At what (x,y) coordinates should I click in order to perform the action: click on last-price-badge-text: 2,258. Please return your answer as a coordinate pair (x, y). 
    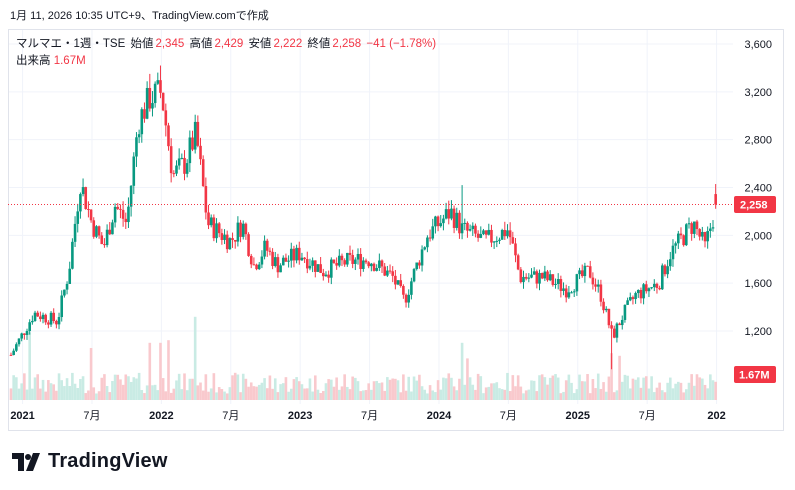
    Looking at the image, I should click on (754, 205).